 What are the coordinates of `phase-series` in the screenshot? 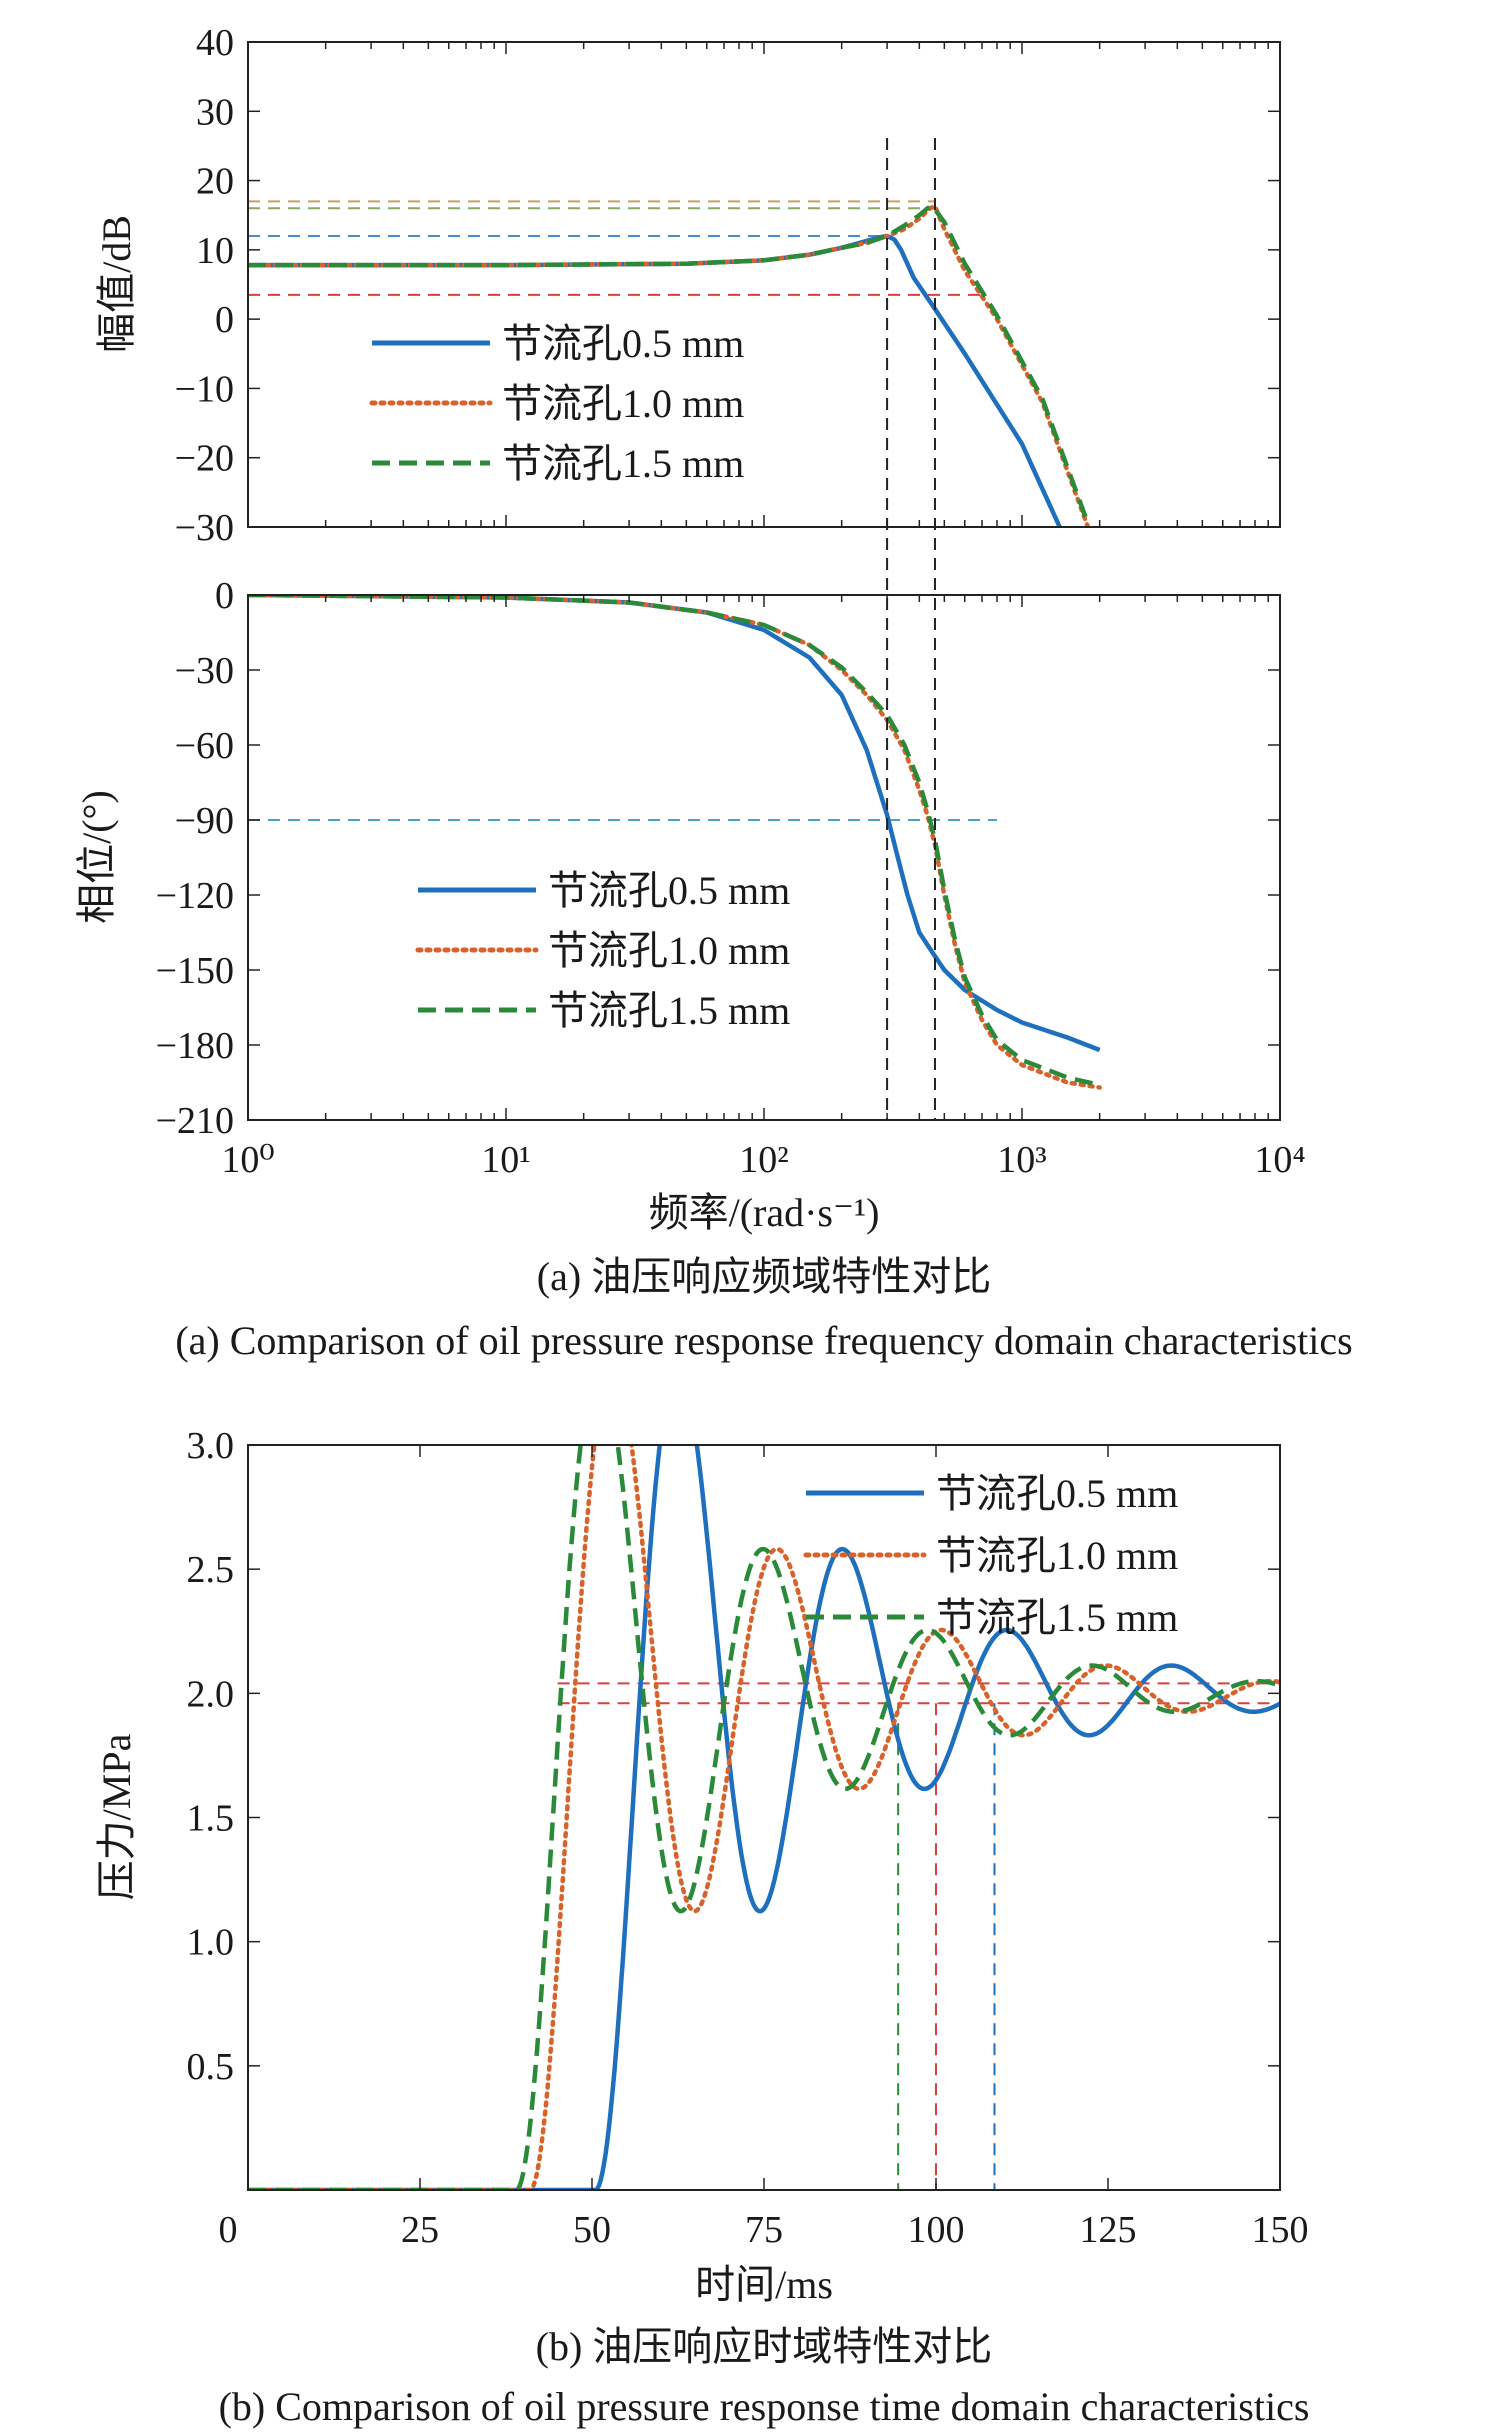 It's located at (675, 842).